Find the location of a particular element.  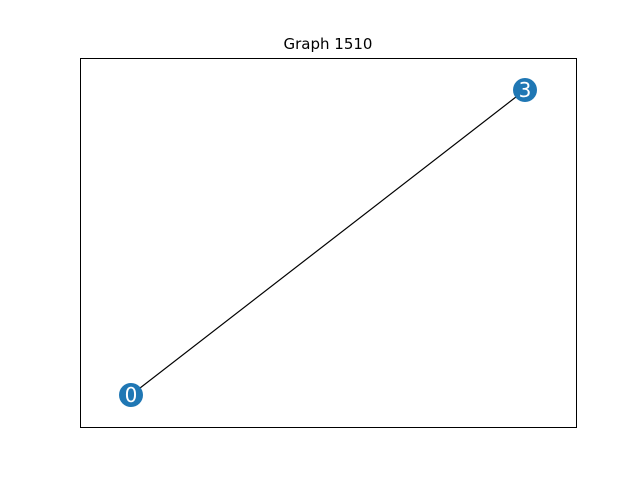

node-3: 3 is located at coordinates (525, 90).